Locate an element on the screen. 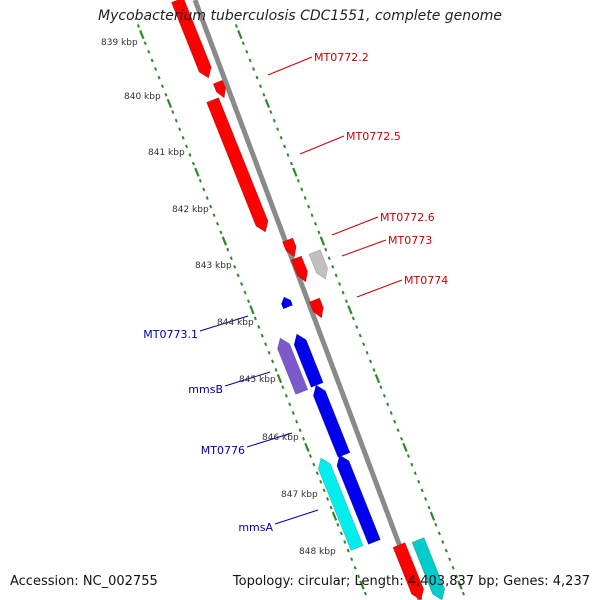 This screenshot has height=600, width=600. kbp-label: 844 kbp is located at coordinates (235, 323).